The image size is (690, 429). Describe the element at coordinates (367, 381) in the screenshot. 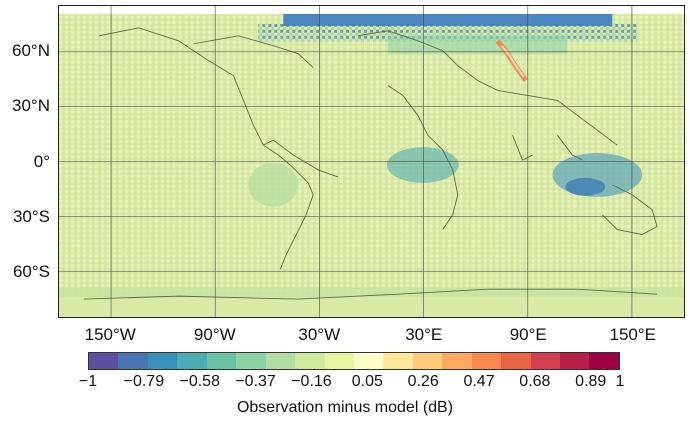

I see `colorbar-tick-label: 0.05` at that location.